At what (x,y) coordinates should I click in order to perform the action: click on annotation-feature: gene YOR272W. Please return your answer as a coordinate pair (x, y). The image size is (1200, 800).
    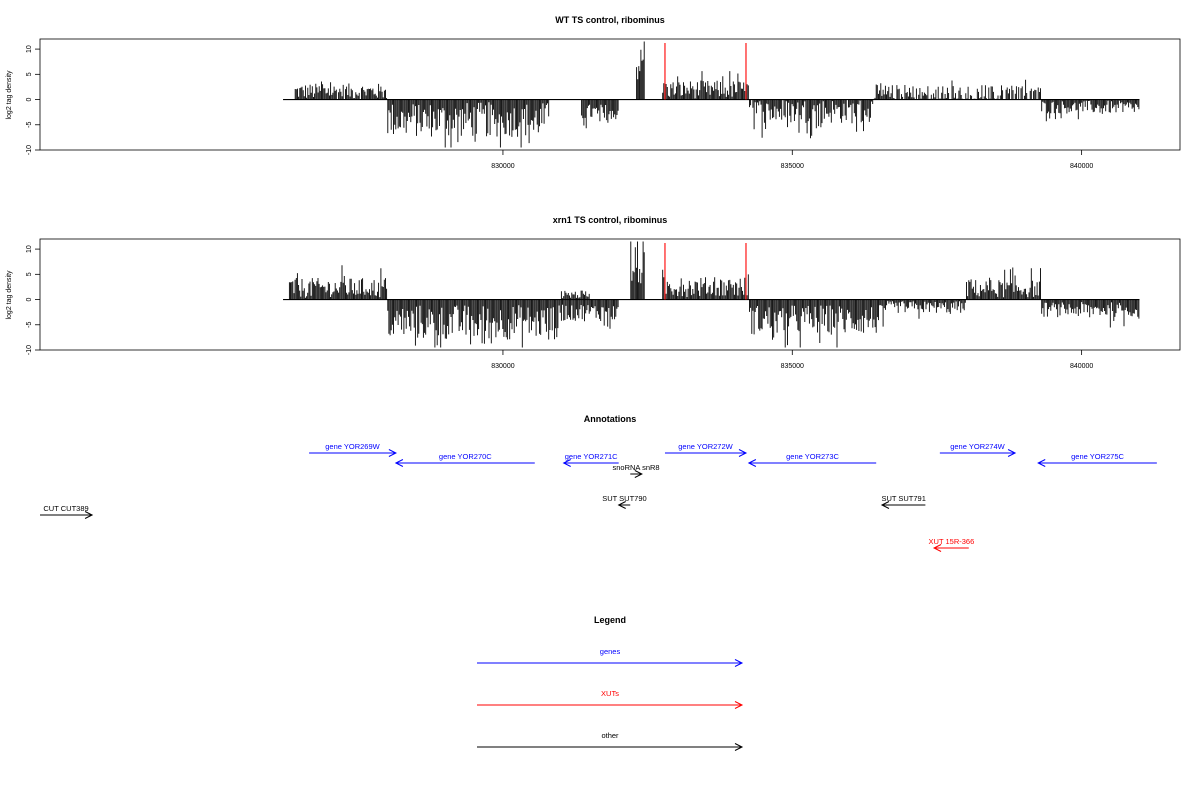
    Looking at the image, I should click on (706, 449).